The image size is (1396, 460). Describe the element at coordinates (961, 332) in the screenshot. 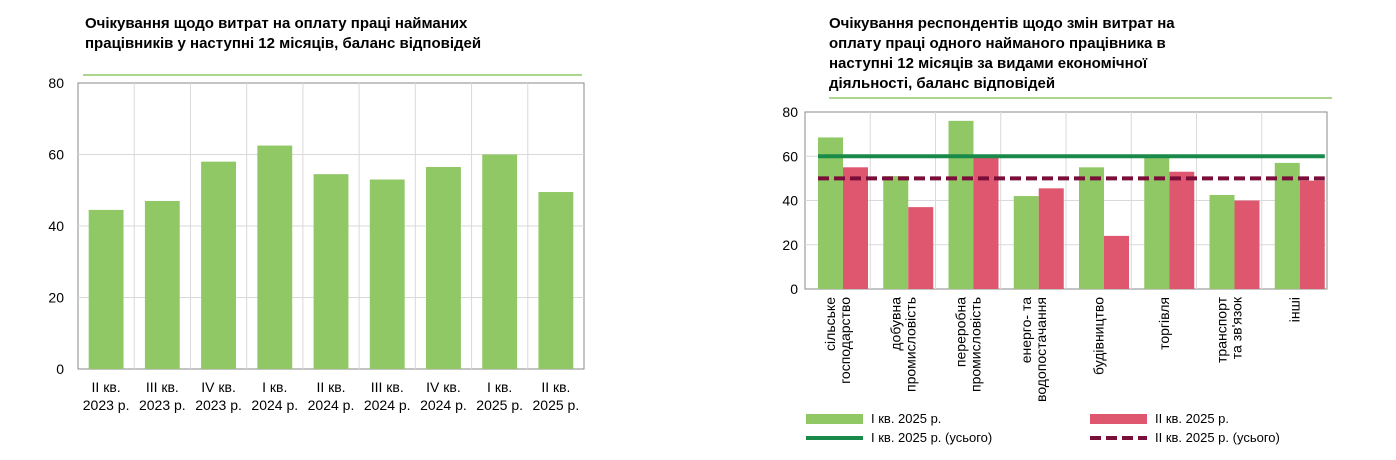

I see `right-x-tick-label: переробна` at that location.